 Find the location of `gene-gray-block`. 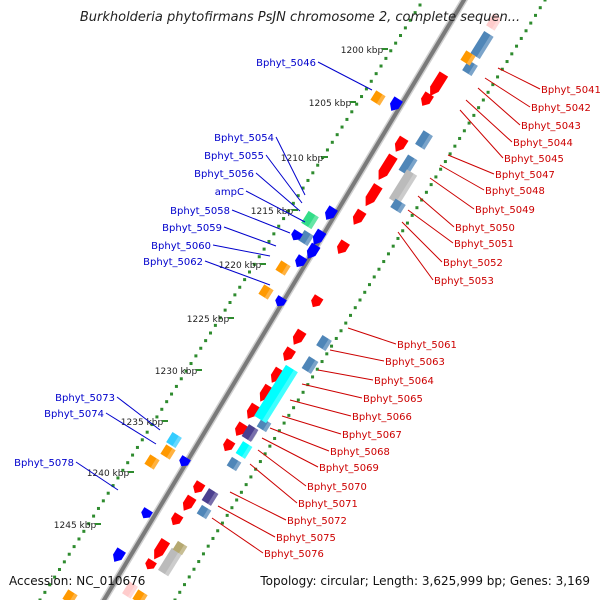

gene-gray-block is located at coordinates (403, 187).